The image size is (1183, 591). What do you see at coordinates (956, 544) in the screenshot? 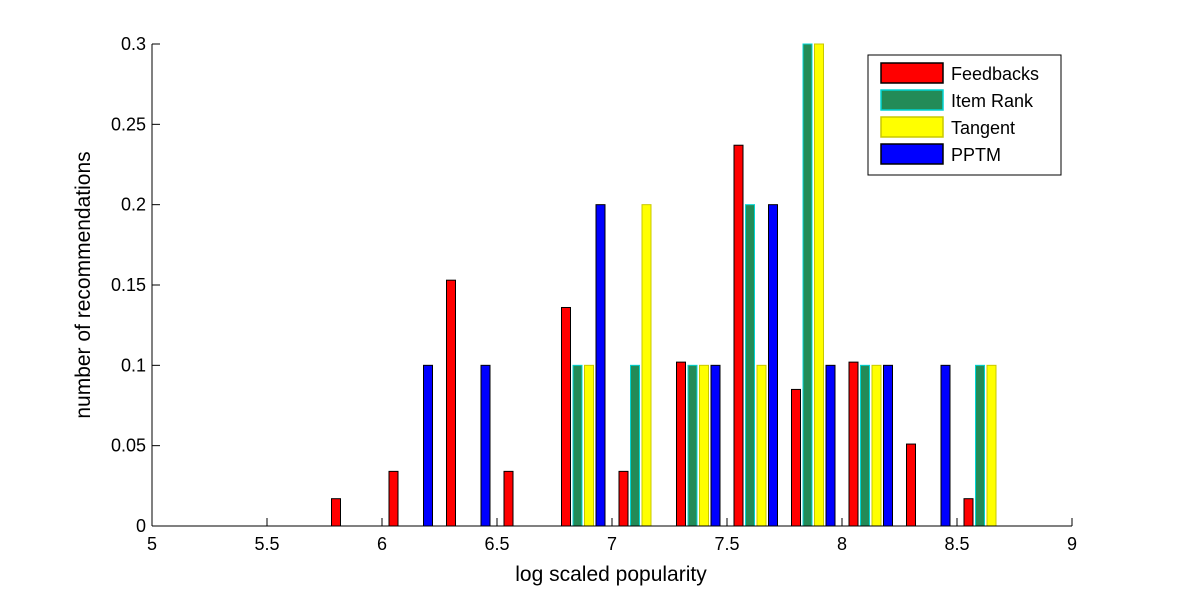
I see `x-tick-label: 8.5` at bounding box center [956, 544].